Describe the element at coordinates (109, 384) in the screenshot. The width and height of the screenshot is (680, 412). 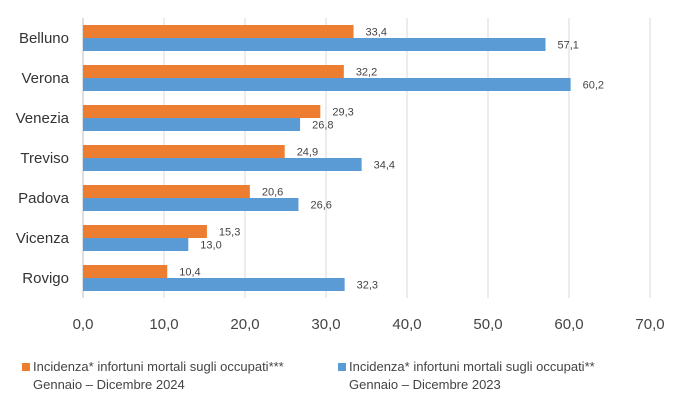
I see `legend-period-2024: Gennaio – Dicembre 2024` at that location.